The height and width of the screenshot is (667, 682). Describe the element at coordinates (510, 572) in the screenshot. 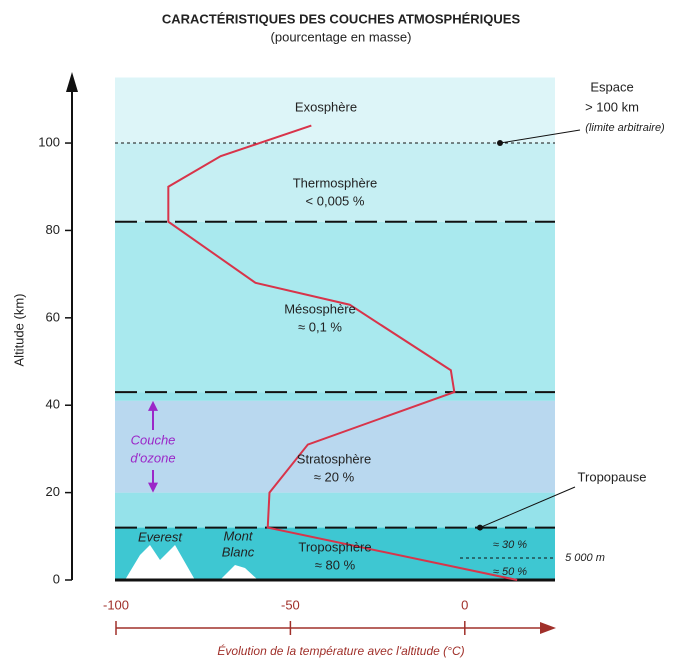

I see `split-lower: ≈ 50 %` at that location.